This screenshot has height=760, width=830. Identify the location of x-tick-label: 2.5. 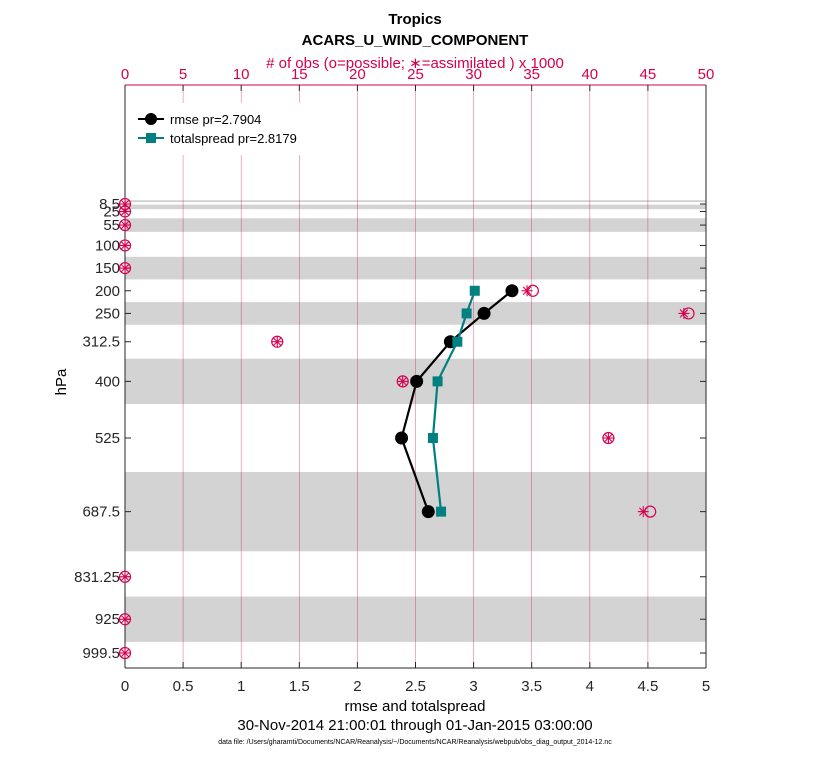
(415, 686).